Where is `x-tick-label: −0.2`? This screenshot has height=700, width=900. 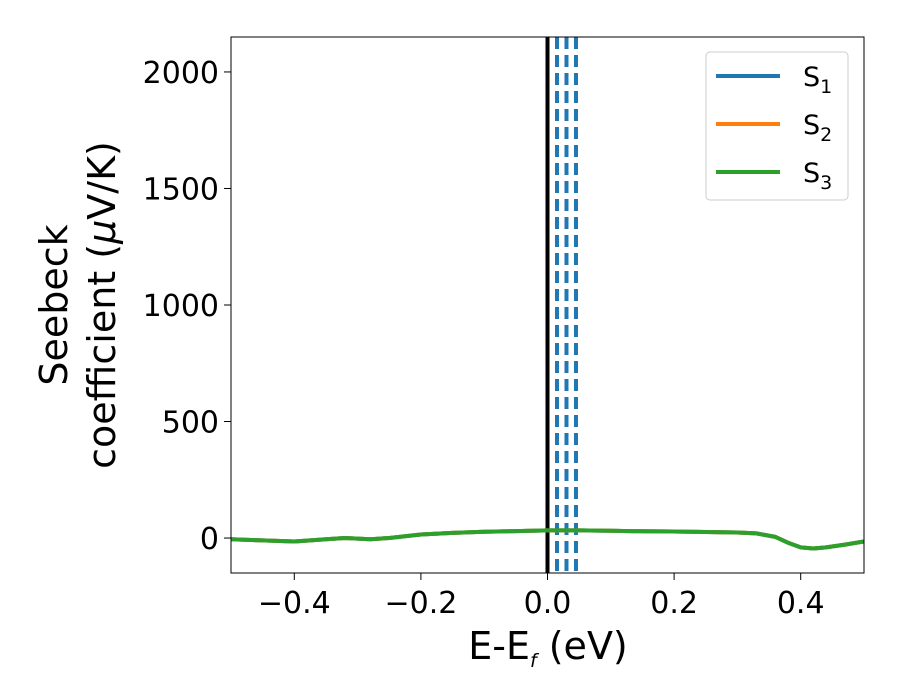 x-tick-label: −0.2 is located at coordinates (420, 603).